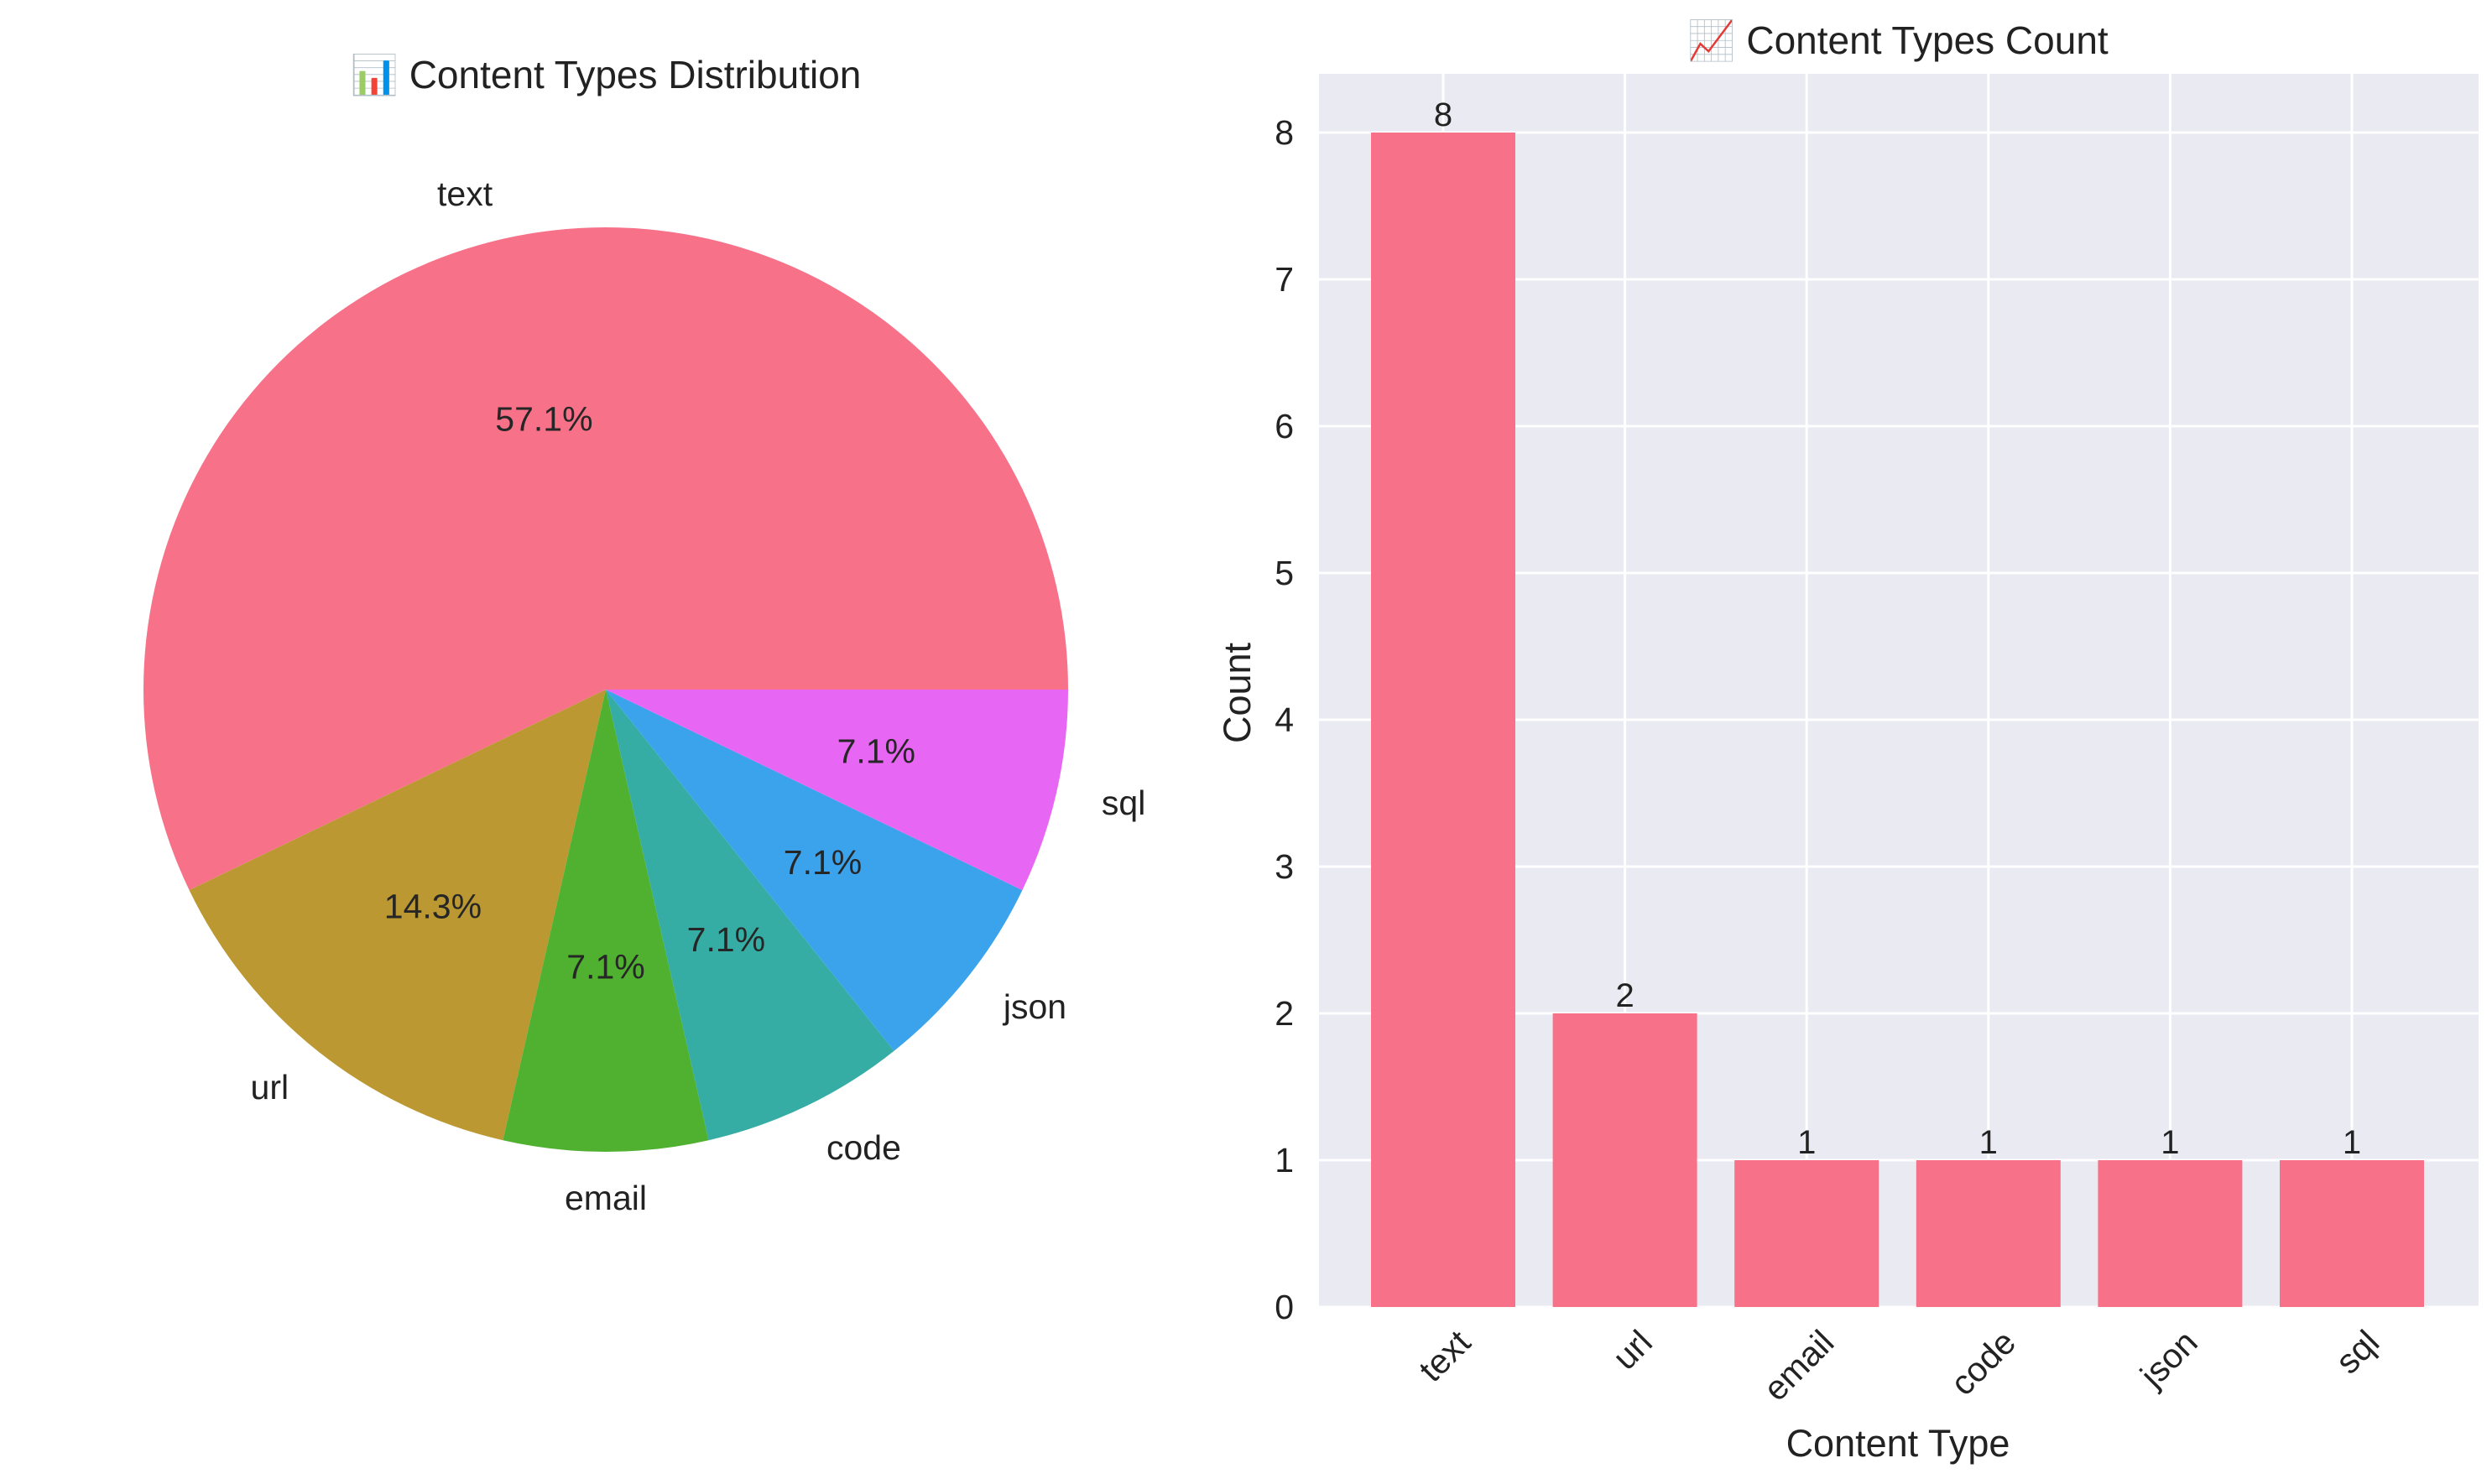 The height and width of the screenshot is (1484, 2492). I want to click on bar-chart-title: 📈 Content Types Count, so click(1898, 40).